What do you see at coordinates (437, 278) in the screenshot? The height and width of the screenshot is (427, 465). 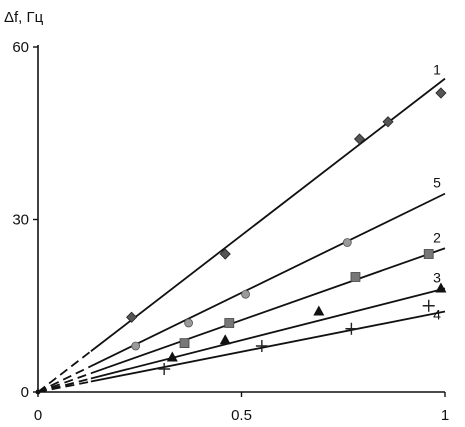 I see `line-label-3: 3` at bounding box center [437, 278].